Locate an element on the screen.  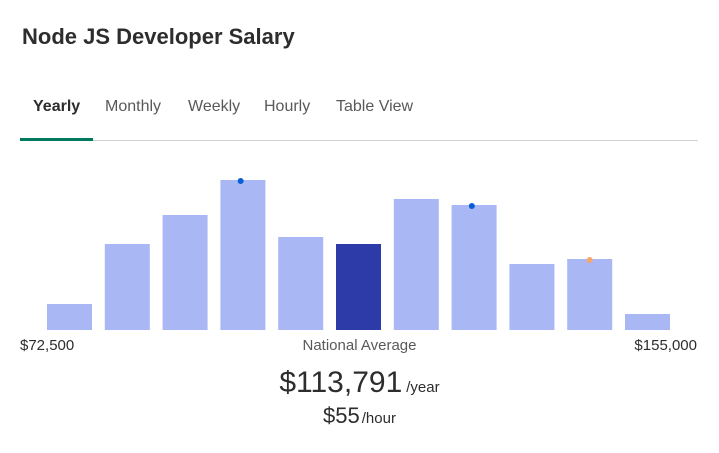
hourly-salary-amount: $55 is located at coordinates (341, 415).